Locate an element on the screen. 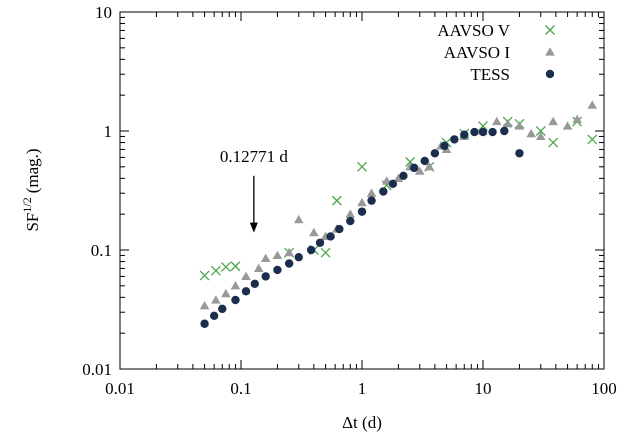 The height and width of the screenshot is (436, 628). y-axis-label-exponent: 1/2 is located at coordinates (27, 204).